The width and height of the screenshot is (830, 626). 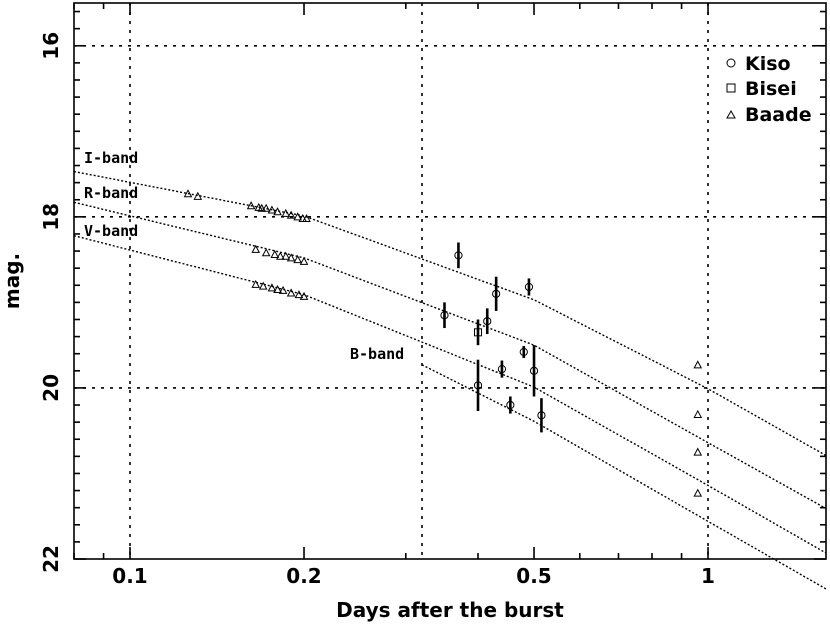 I want to click on legend-triangle-marker, so click(x=731, y=114).